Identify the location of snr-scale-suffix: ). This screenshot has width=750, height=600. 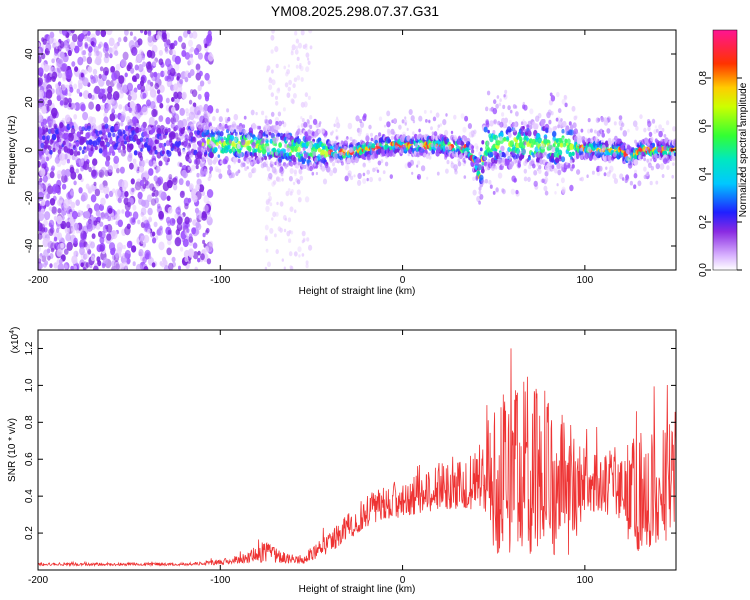
(15, 328).